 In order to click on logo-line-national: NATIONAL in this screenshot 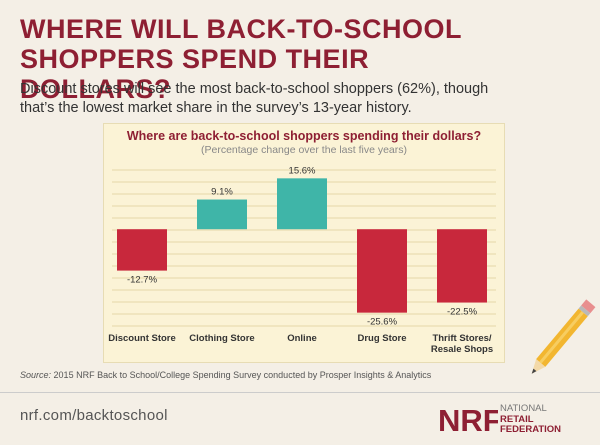, I will do `click(523, 408)`.